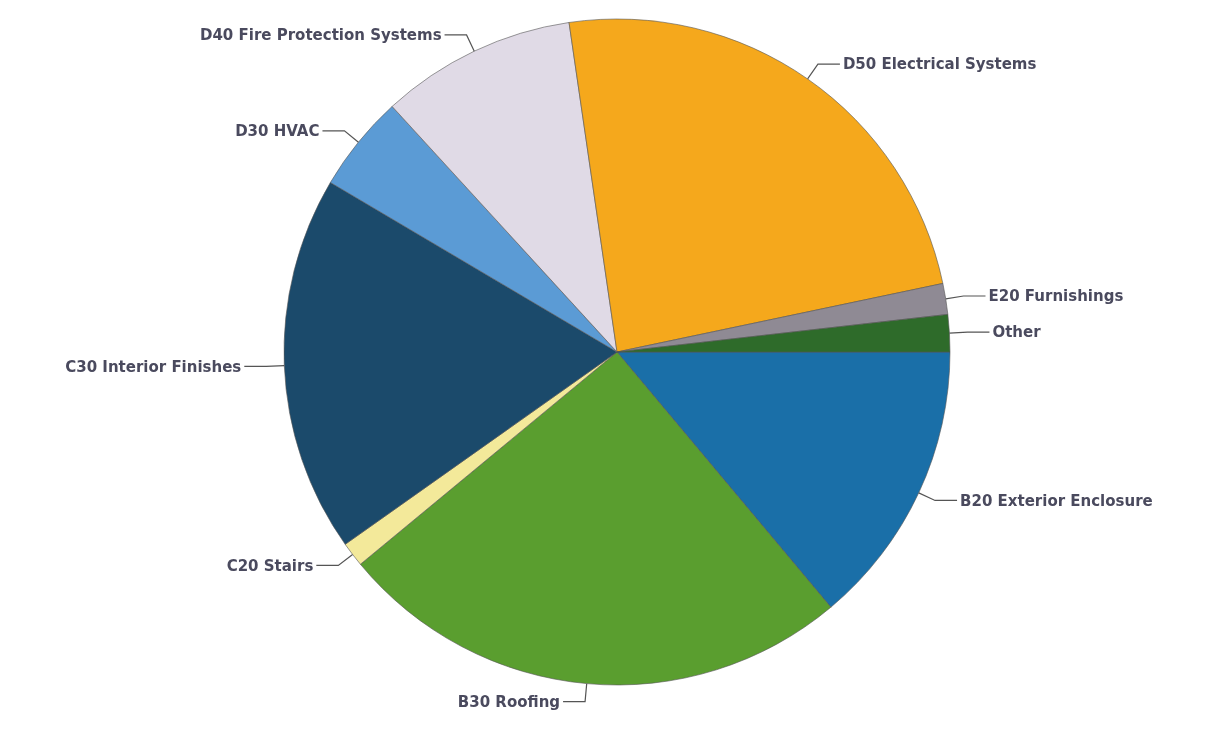 The width and height of the screenshot is (1210, 730). Describe the element at coordinates (270, 565) in the screenshot. I see `slice-label: C20 Stairs` at that location.